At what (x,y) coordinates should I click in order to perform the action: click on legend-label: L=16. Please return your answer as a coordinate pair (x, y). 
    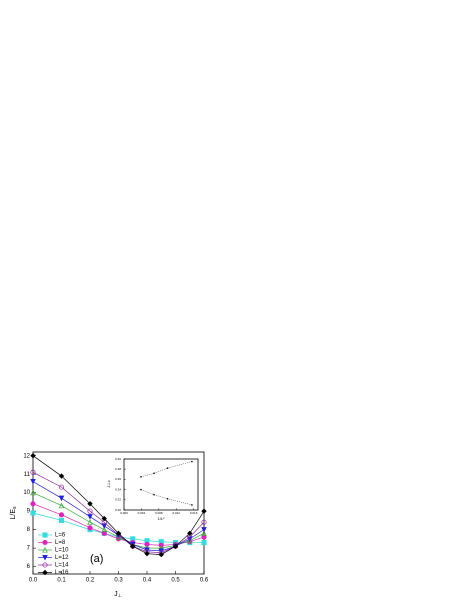
    Looking at the image, I should click on (62, 573).